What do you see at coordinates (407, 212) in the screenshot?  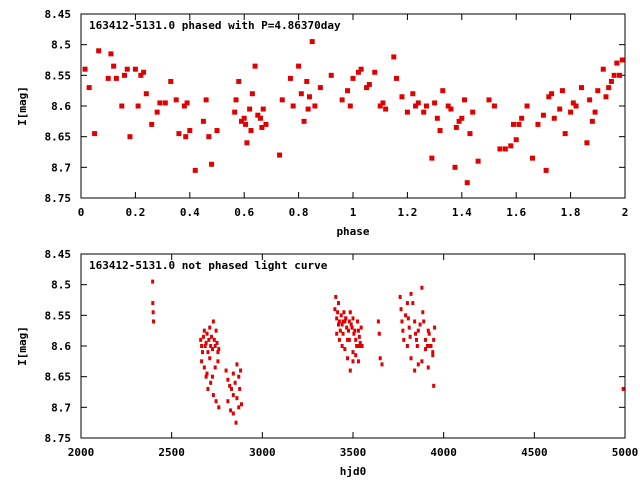 I see `x-tick-label: 1.2` at bounding box center [407, 212].